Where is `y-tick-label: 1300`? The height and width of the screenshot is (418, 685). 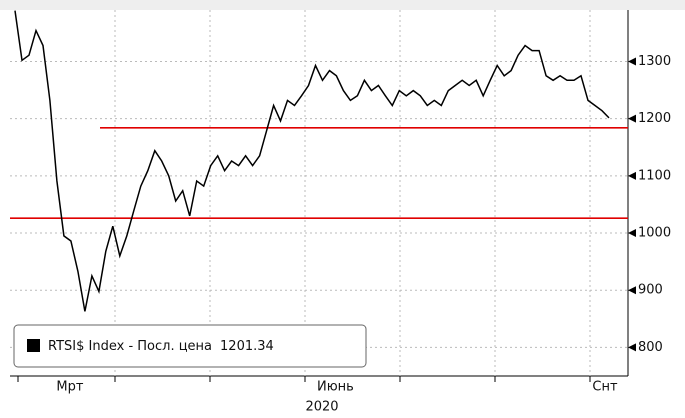 y-tick-label: 1300 is located at coordinates (654, 61).